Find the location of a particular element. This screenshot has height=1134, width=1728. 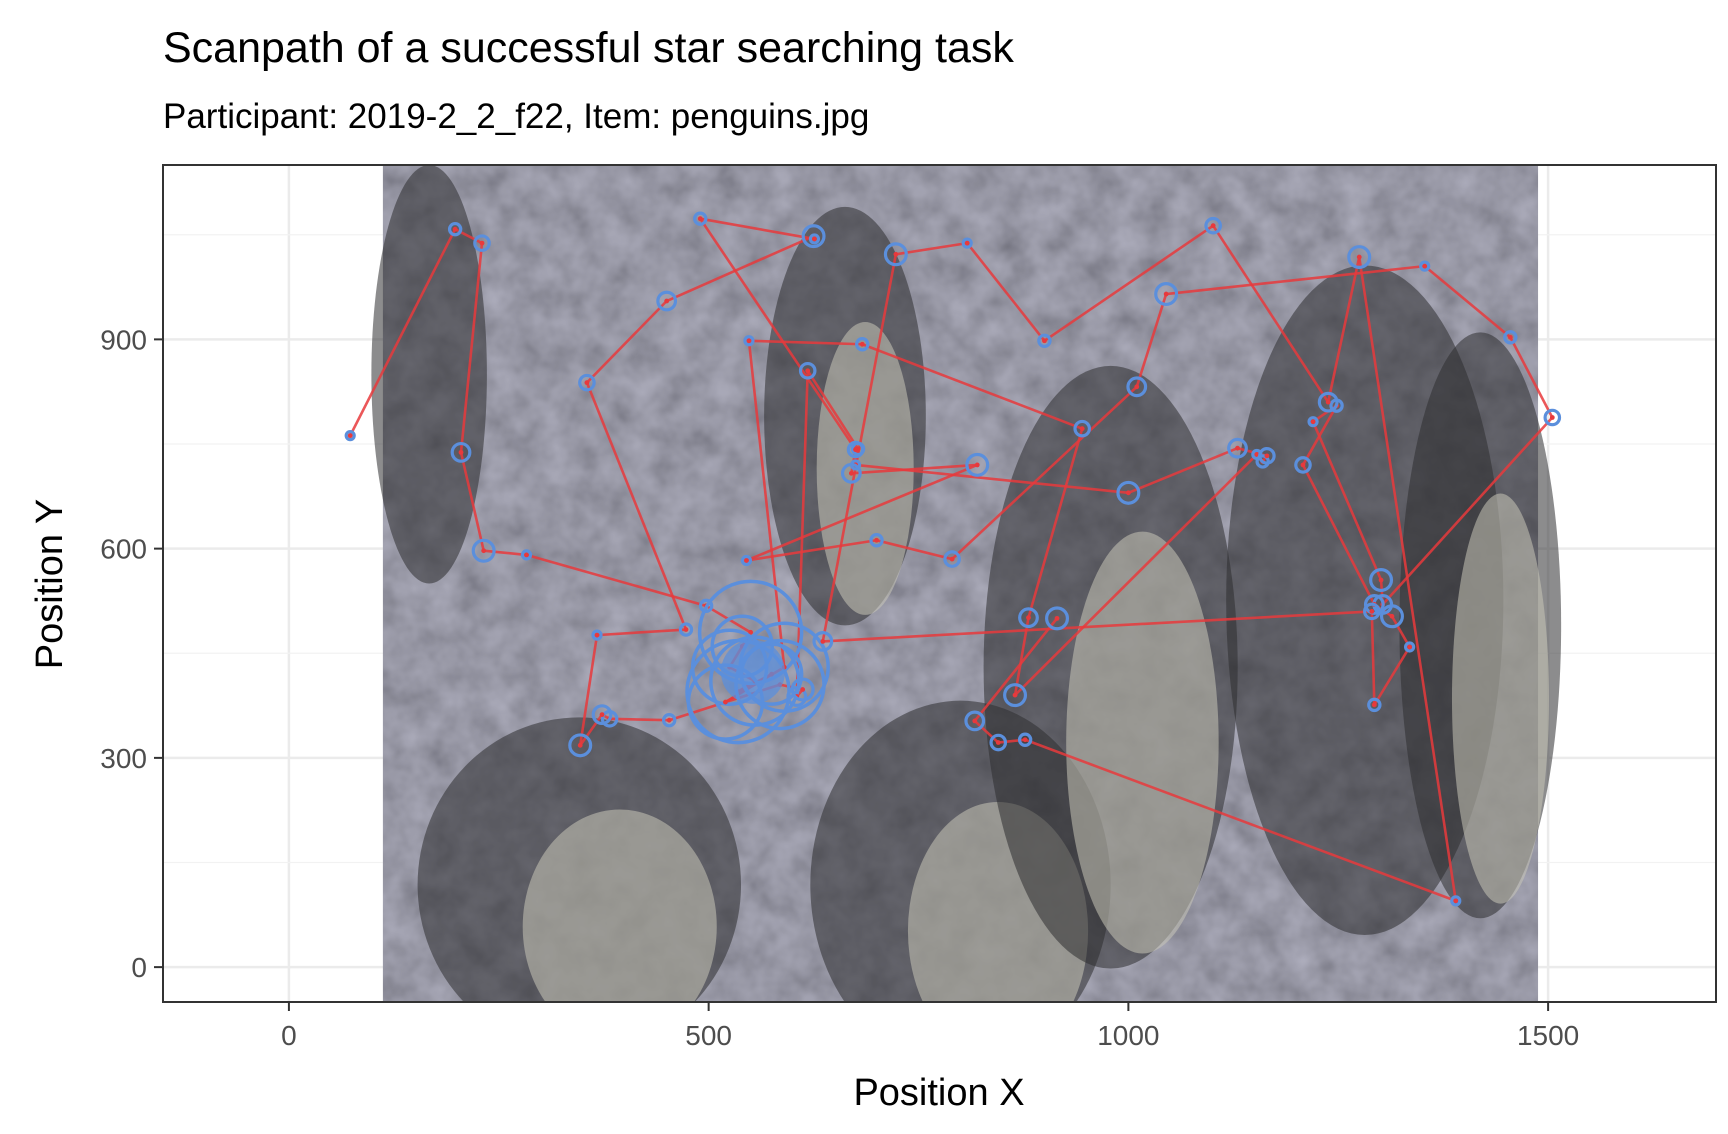

x-axis: 0 500 1000 1500 is located at coordinates (930, 1026).